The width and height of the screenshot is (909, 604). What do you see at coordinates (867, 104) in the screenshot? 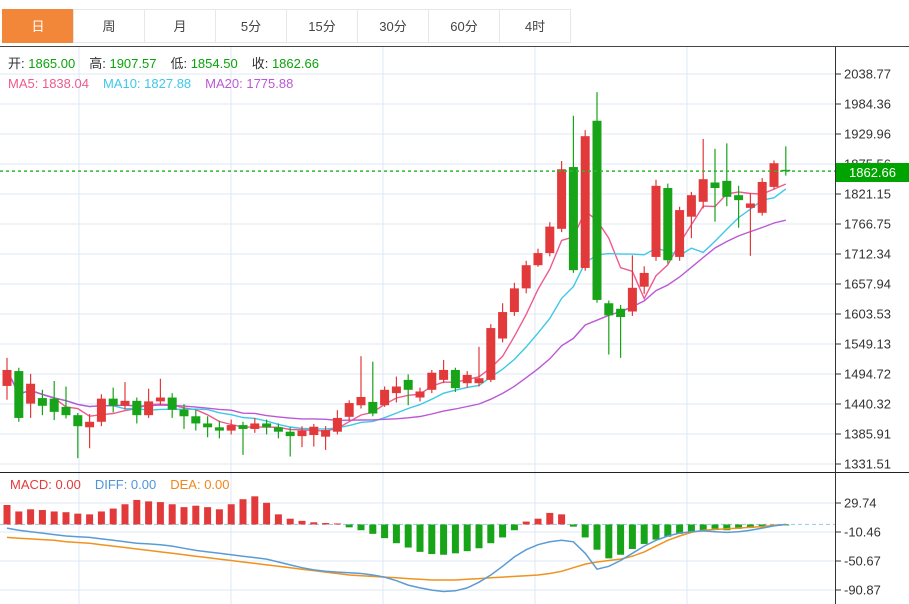
I see `price-tick-label: 1984.36` at bounding box center [867, 104].